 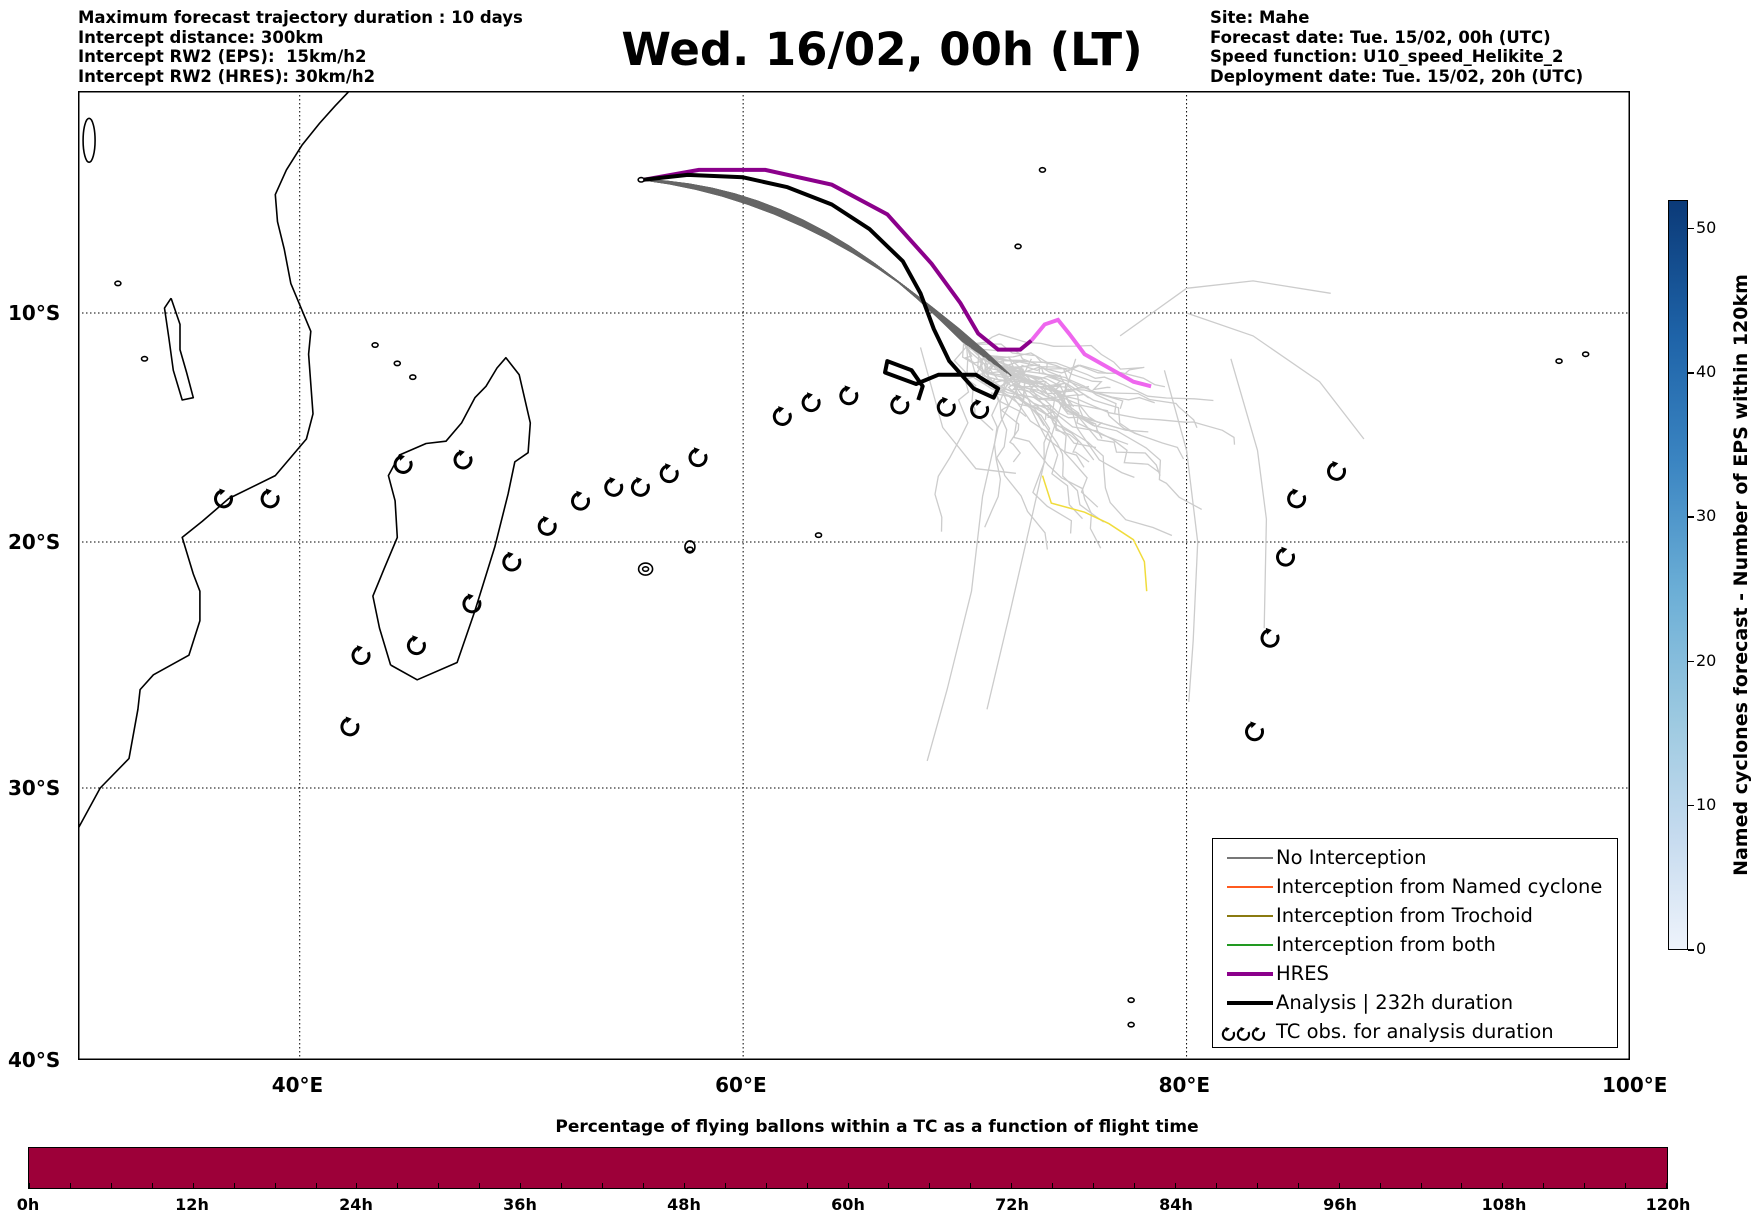 I want to click on legend-label: Interception from Trochoid, so click(x=1404, y=915).